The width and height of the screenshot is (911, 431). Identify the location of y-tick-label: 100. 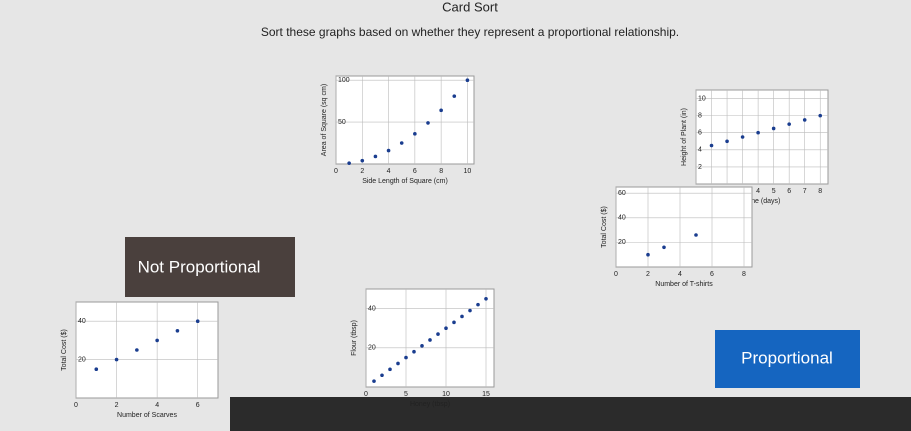
(344, 80).